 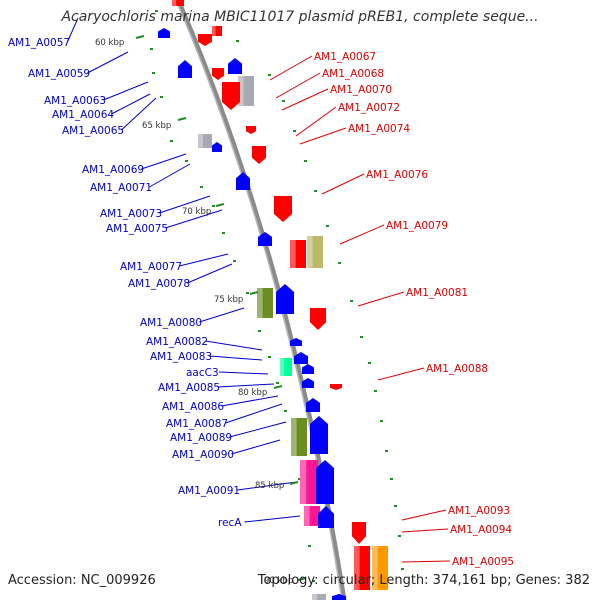 What do you see at coordinates (457, 369) in the screenshot?
I see `gene-label: AM1_A0088` at bounding box center [457, 369].